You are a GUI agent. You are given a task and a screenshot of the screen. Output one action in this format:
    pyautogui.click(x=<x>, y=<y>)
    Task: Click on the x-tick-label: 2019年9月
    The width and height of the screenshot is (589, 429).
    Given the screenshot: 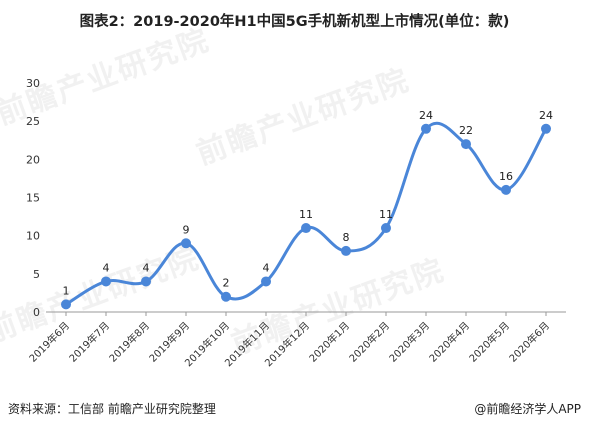 What is the action you would take?
    pyautogui.click(x=169, y=342)
    